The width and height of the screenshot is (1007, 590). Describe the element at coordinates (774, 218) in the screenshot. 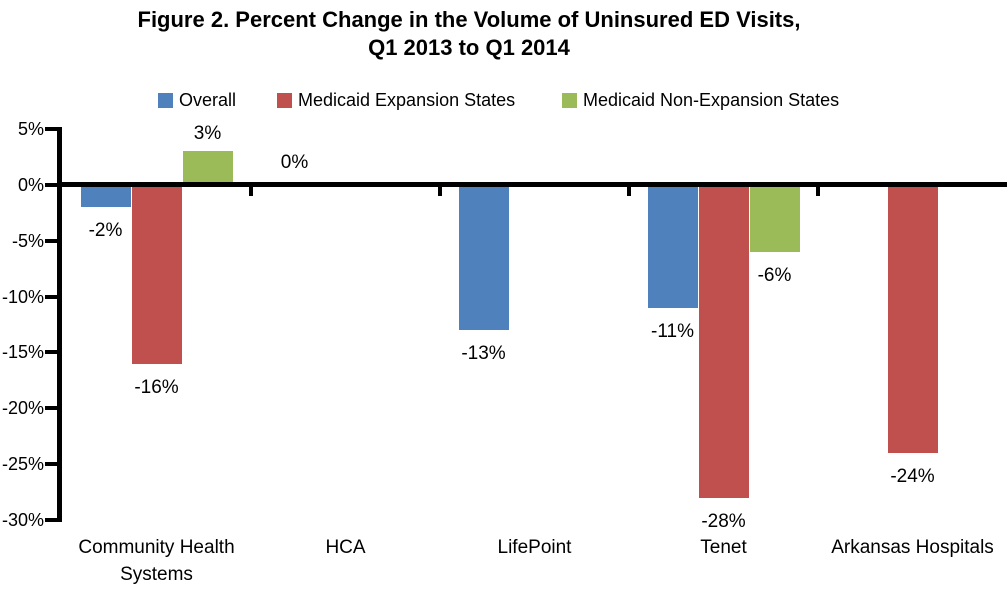

I see `bar-medicaid-non-expansion-states-tenet` at that location.